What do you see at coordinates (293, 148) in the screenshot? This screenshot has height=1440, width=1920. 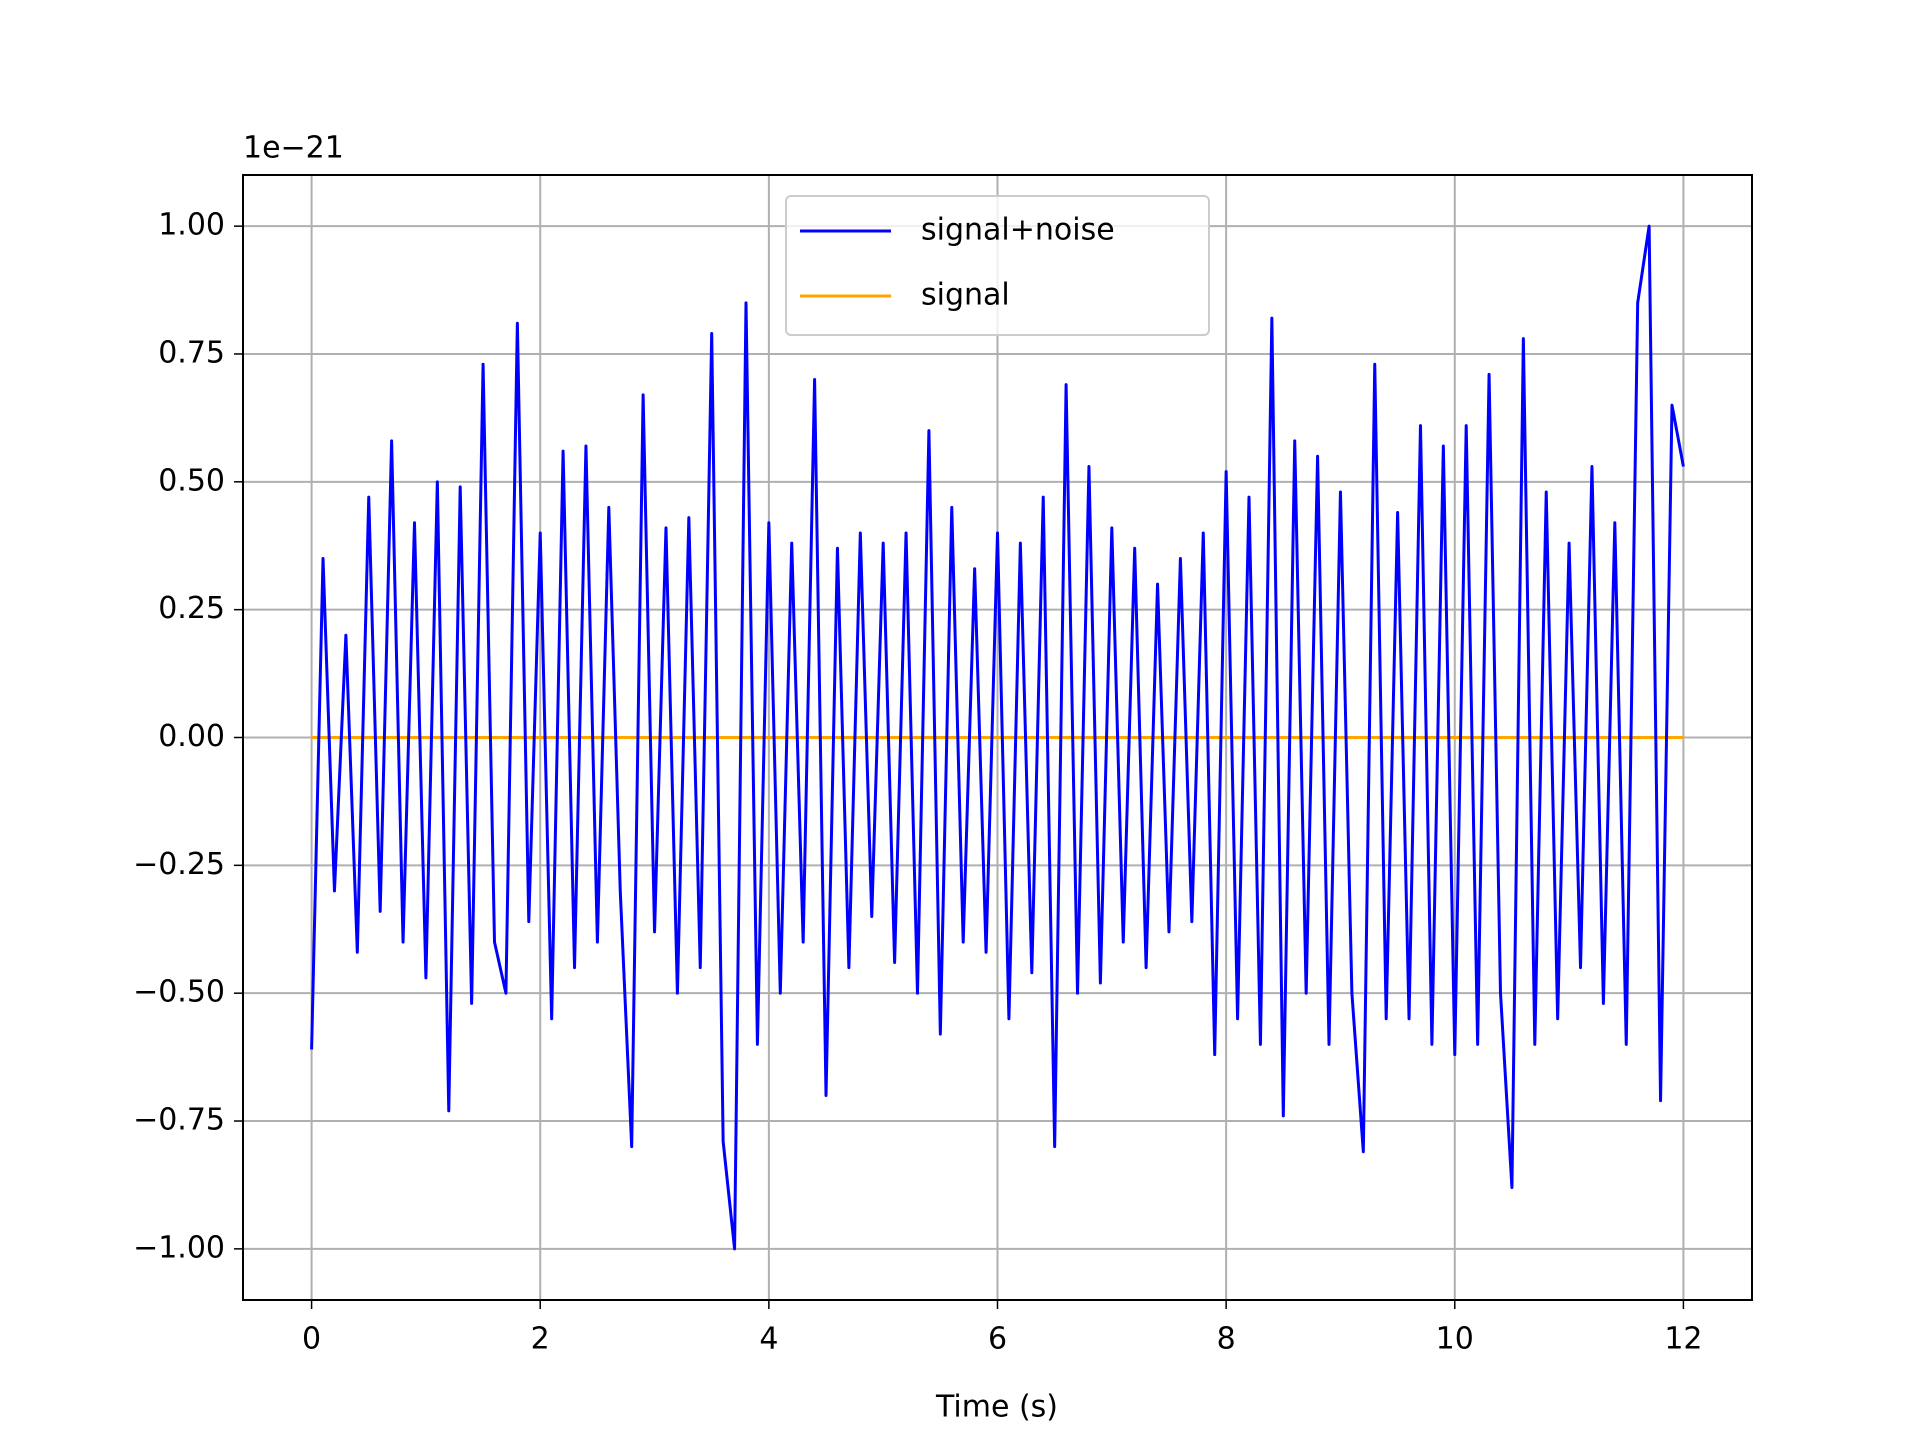 I see `offset-text: 1e−21` at bounding box center [293, 148].